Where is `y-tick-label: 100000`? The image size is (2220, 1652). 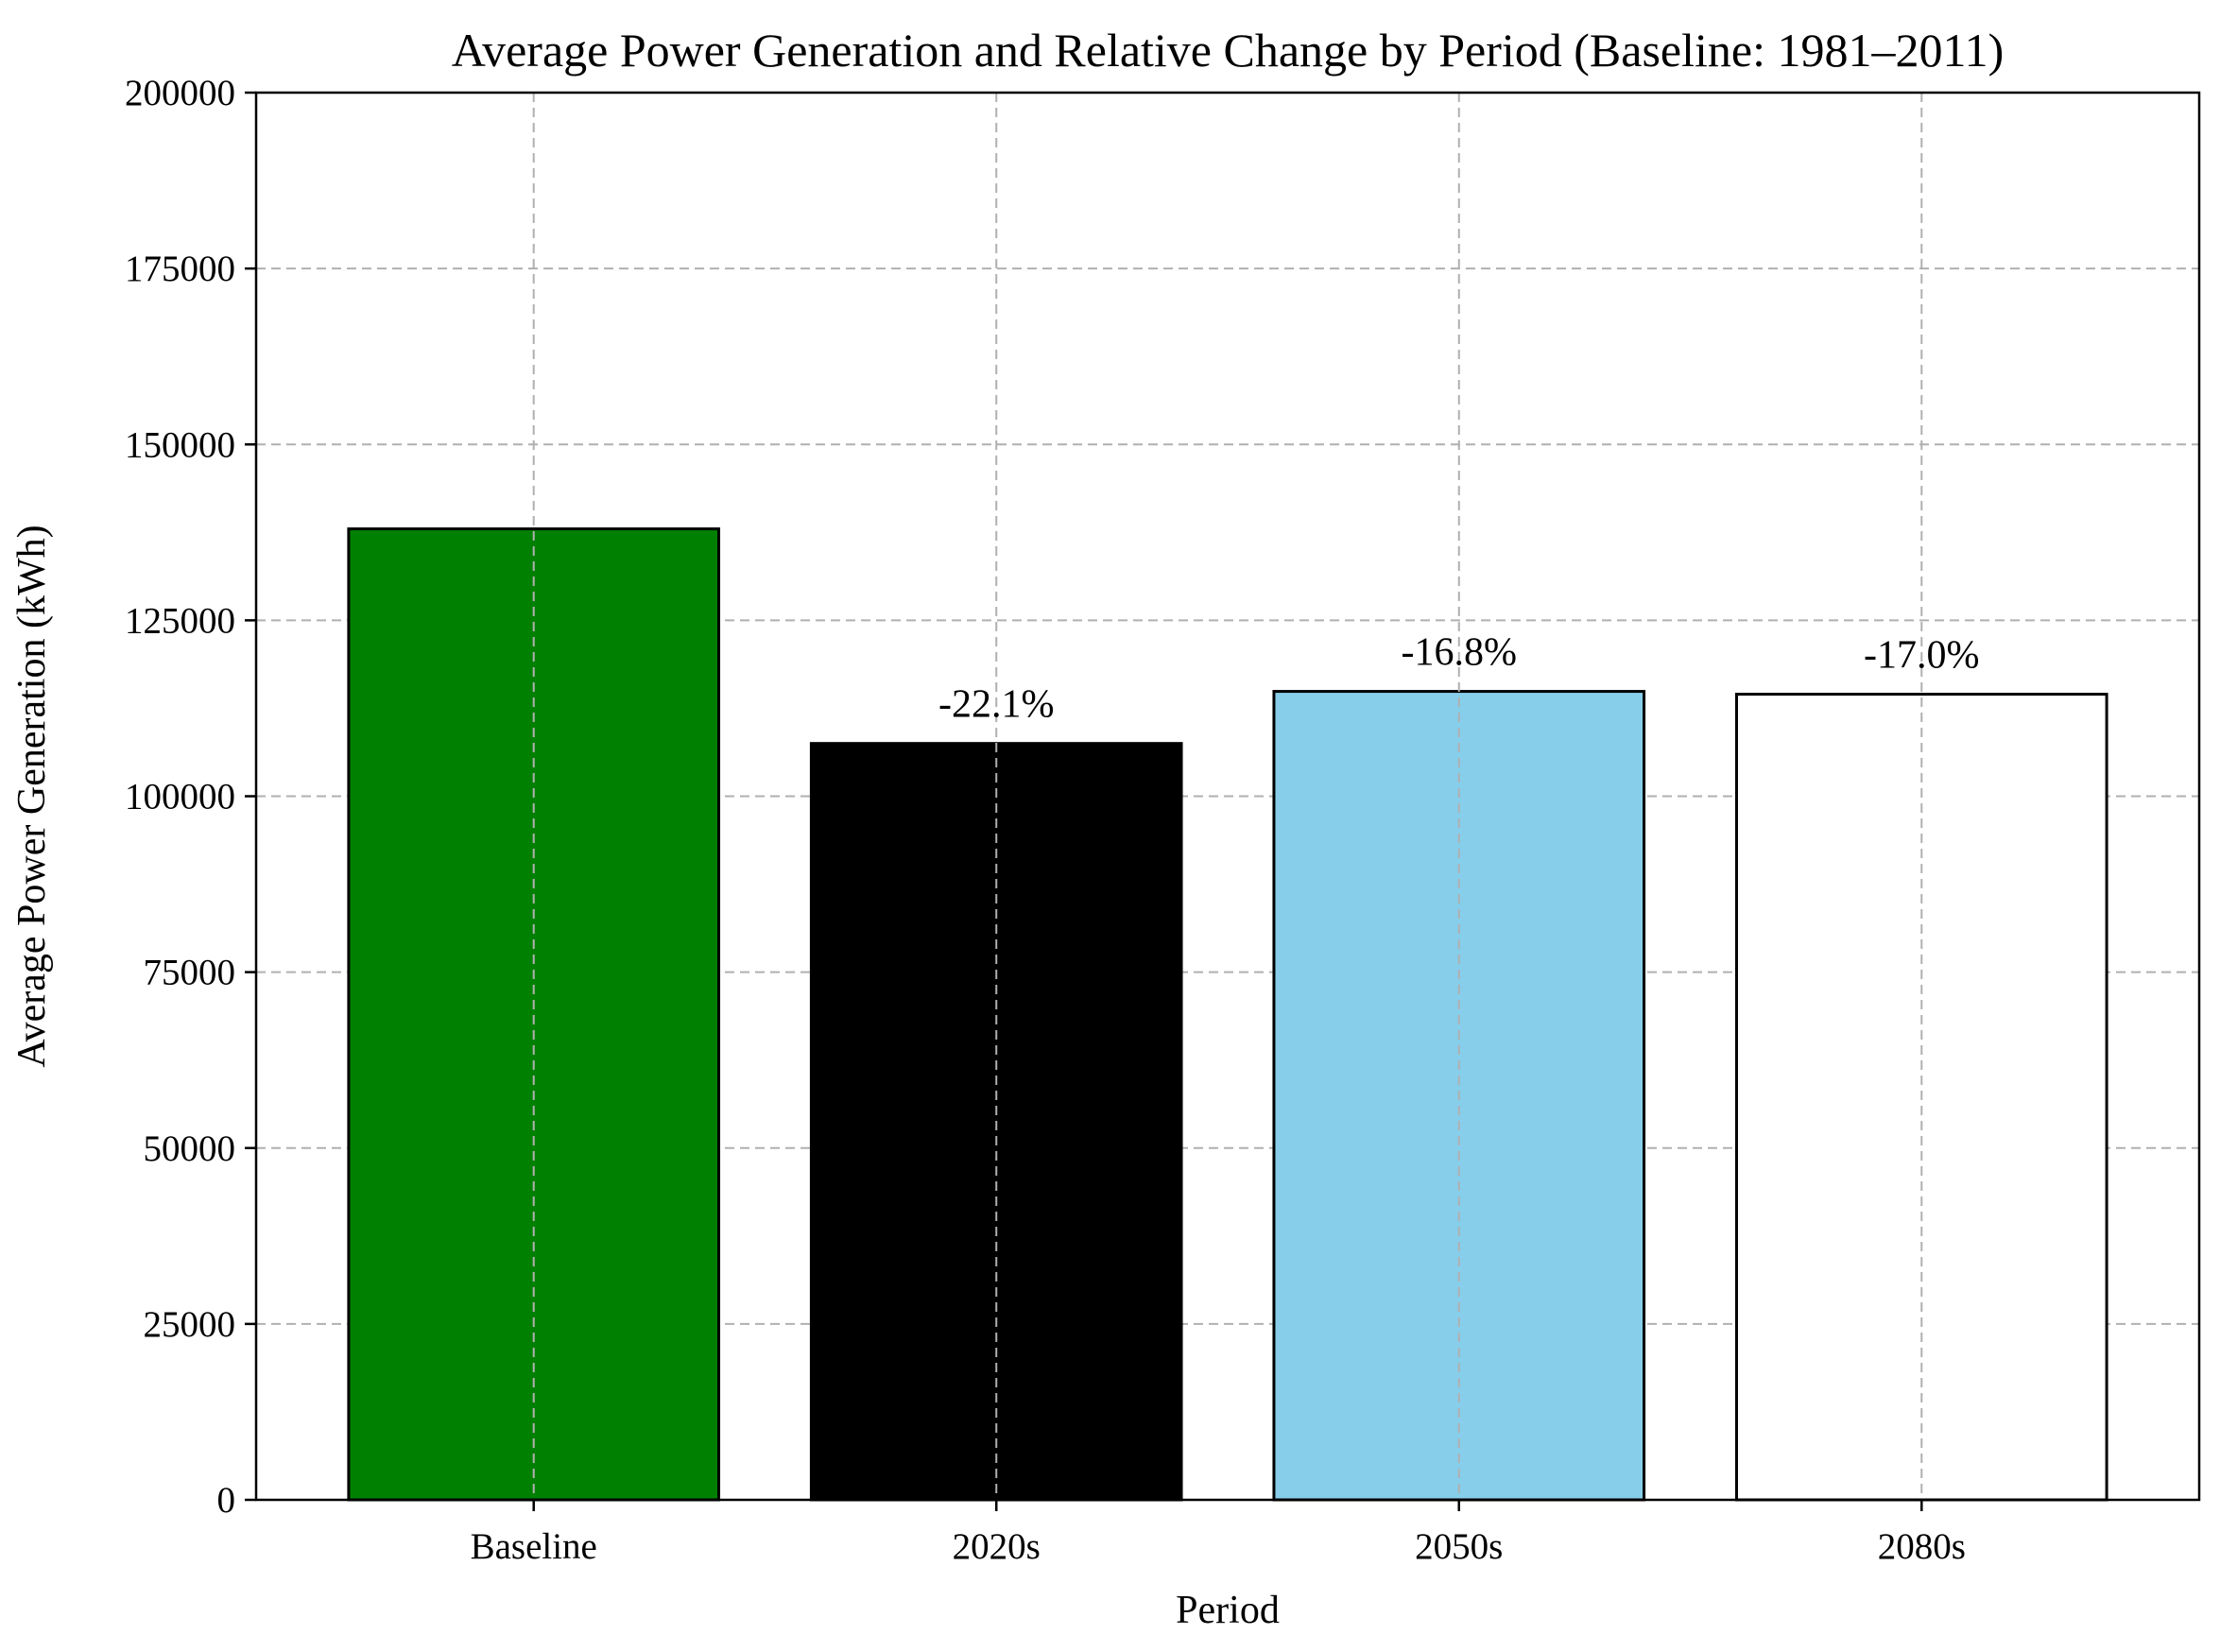 y-tick-label: 100000 is located at coordinates (180, 797).